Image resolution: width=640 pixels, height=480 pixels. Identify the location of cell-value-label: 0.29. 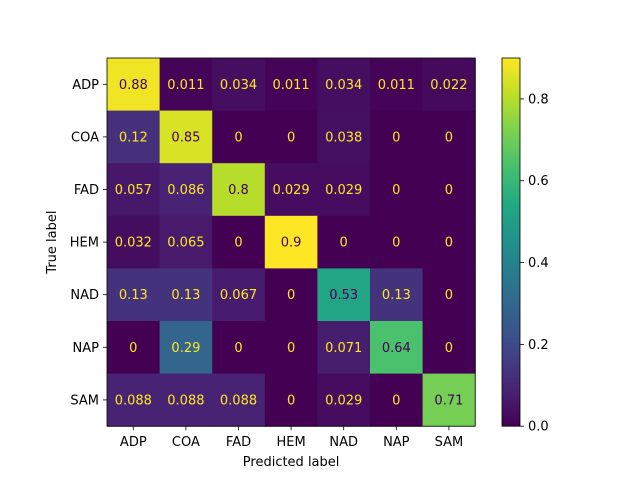
(185, 348).